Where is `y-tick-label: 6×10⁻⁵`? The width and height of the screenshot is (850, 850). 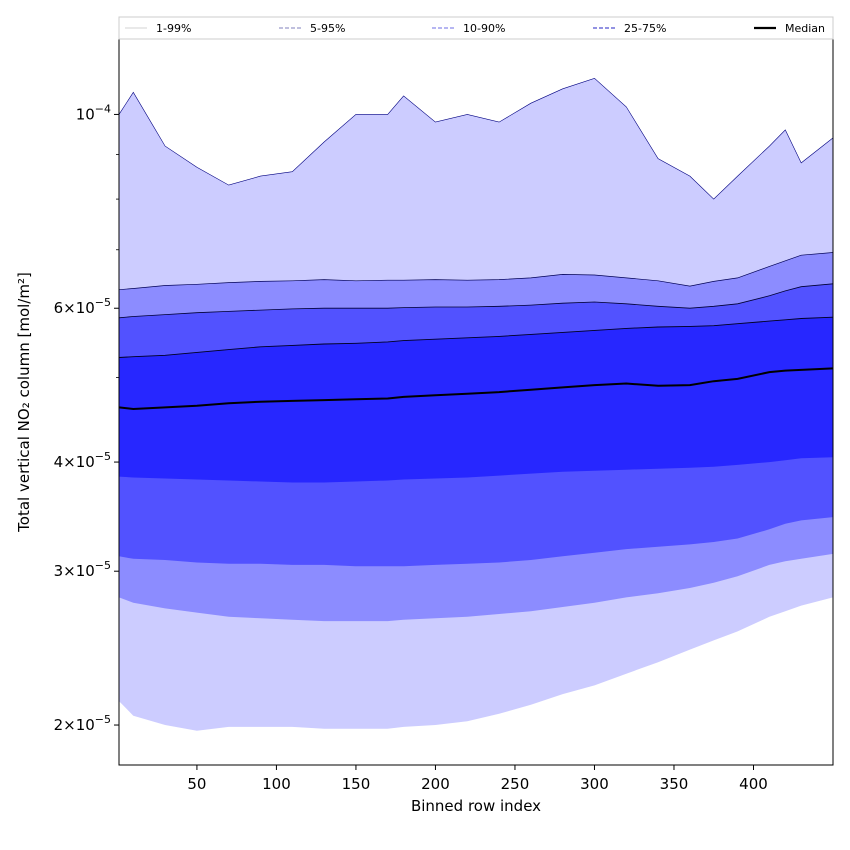 y-tick-label: 6×10⁻⁵ is located at coordinates (82, 306).